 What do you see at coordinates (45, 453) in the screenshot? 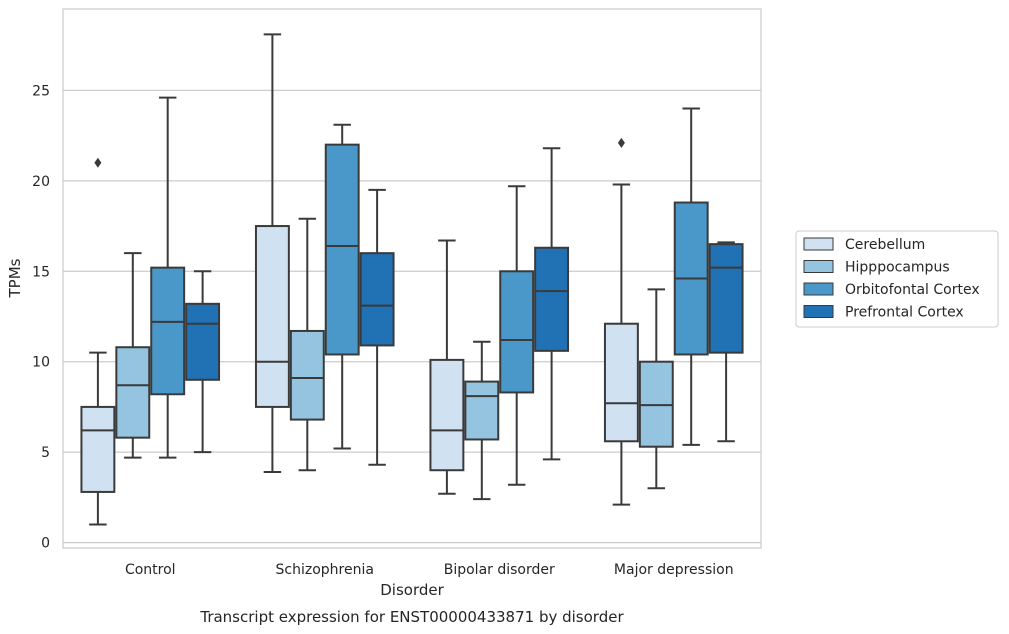
I see `y-tick-label-1: 5` at bounding box center [45, 453].